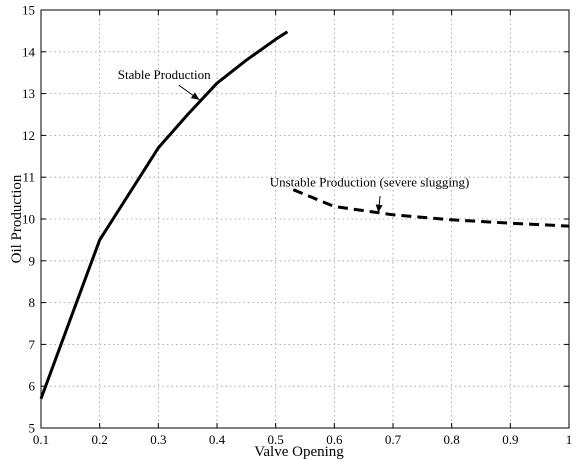 Image resolution: width=580 pixels, height=459 pixels. Describe the element at coordinates (32, 260) in the screenshot. I see `y-tick-label: 9` at that location.